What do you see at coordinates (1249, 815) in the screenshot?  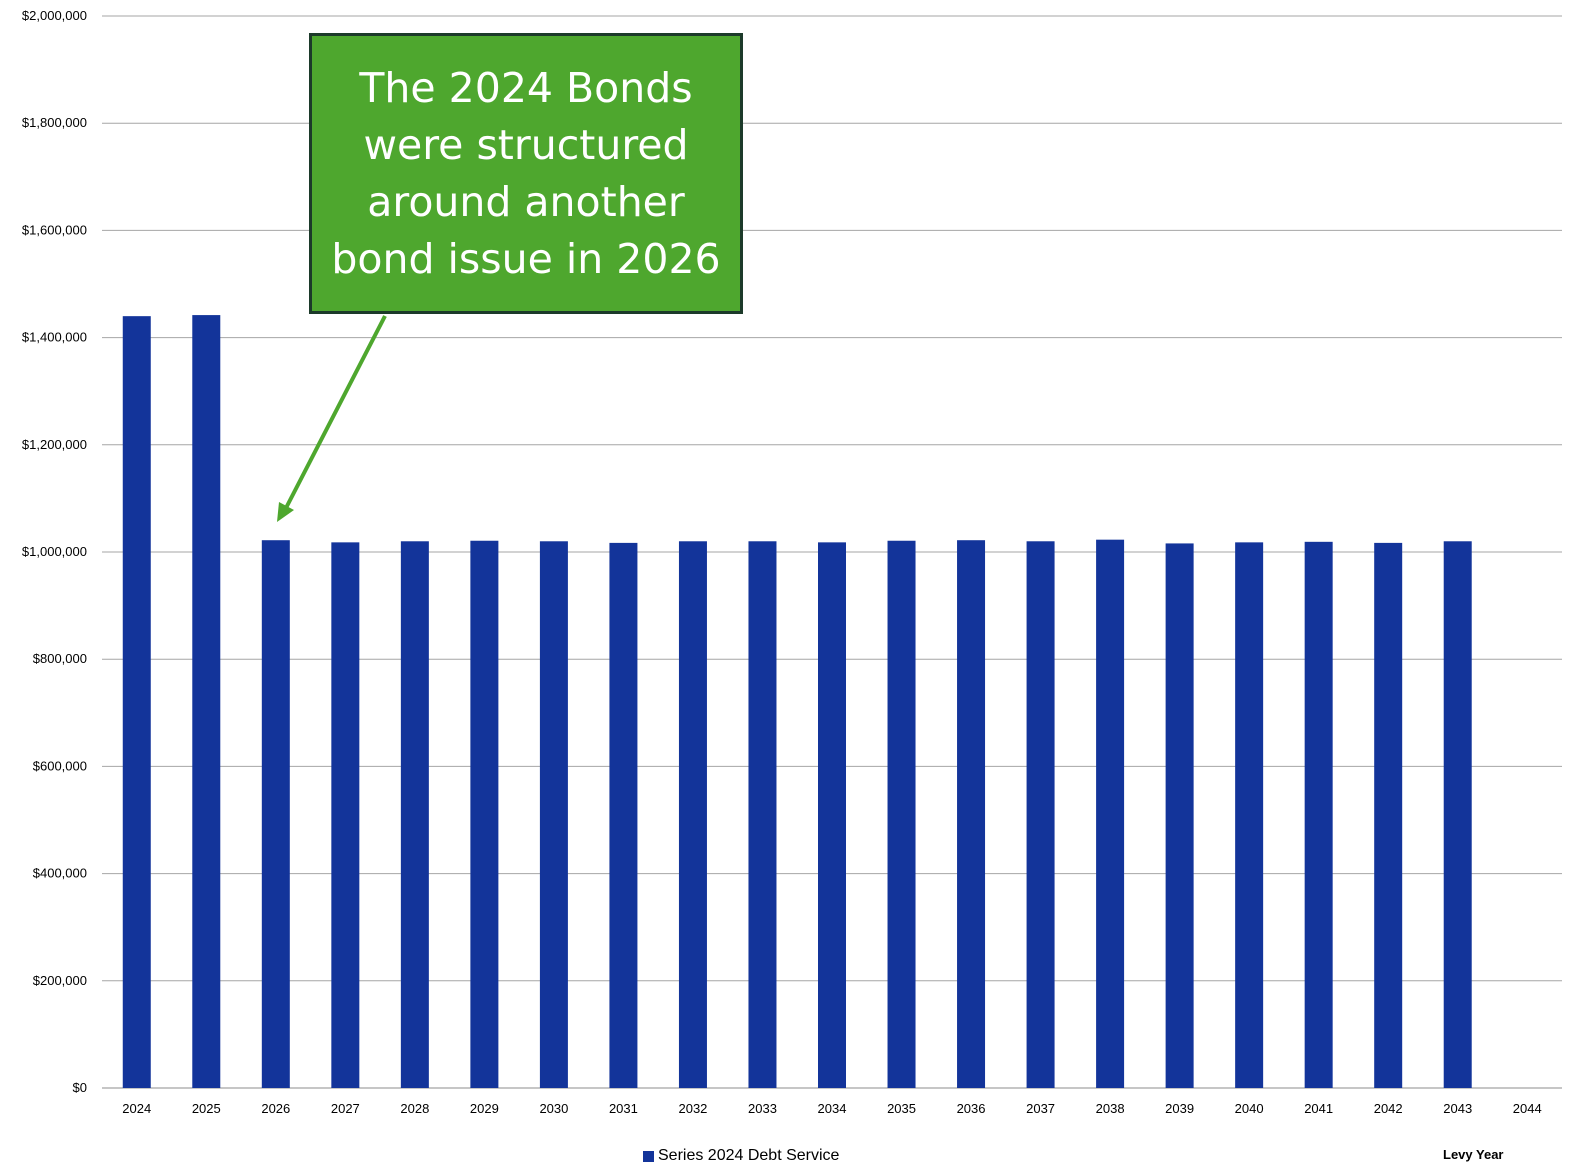 I see `bar-2040` at bounding box center [1249, 815].